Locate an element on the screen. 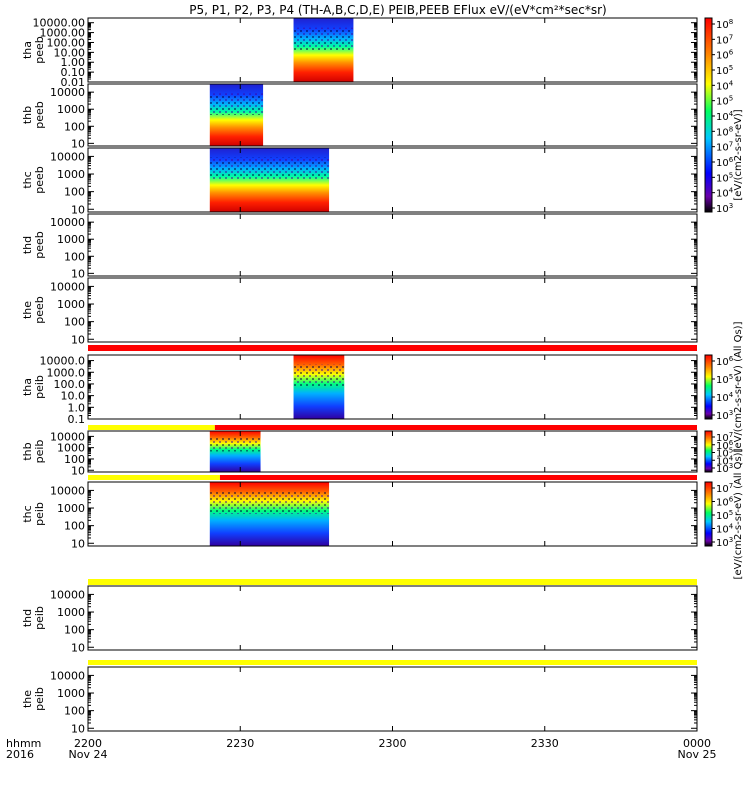 The width and height of the screenshot is (750, 800). x-axis-row1-label: hhmm is located at coordinates (23, 743).